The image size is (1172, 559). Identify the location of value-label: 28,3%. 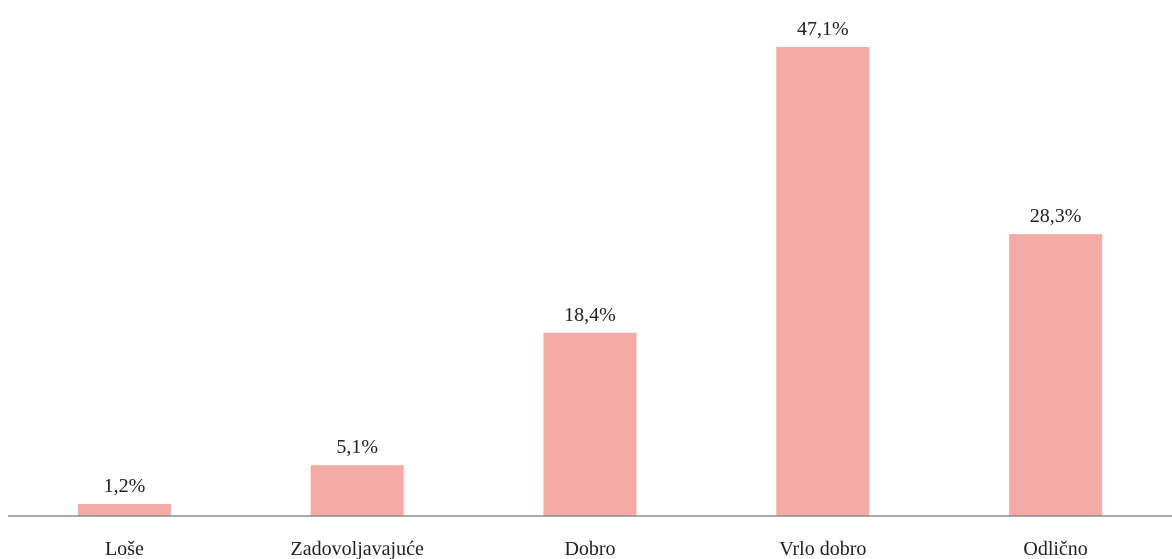
(1056, 216).